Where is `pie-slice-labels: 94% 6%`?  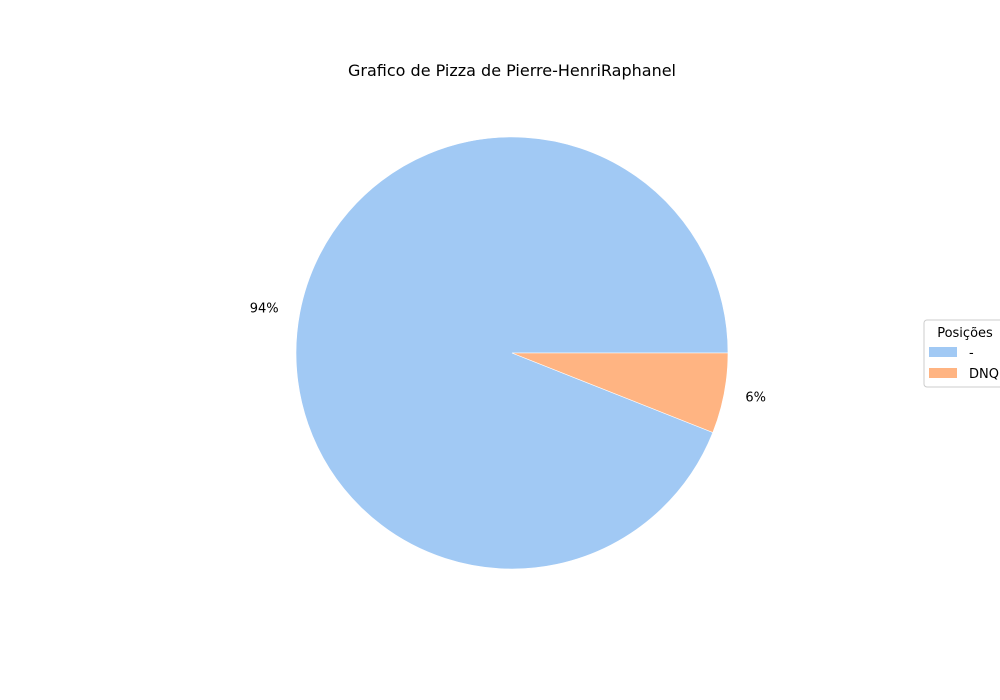
pie-slice-labels: 94% 6% is located at coordinates (508, 353).